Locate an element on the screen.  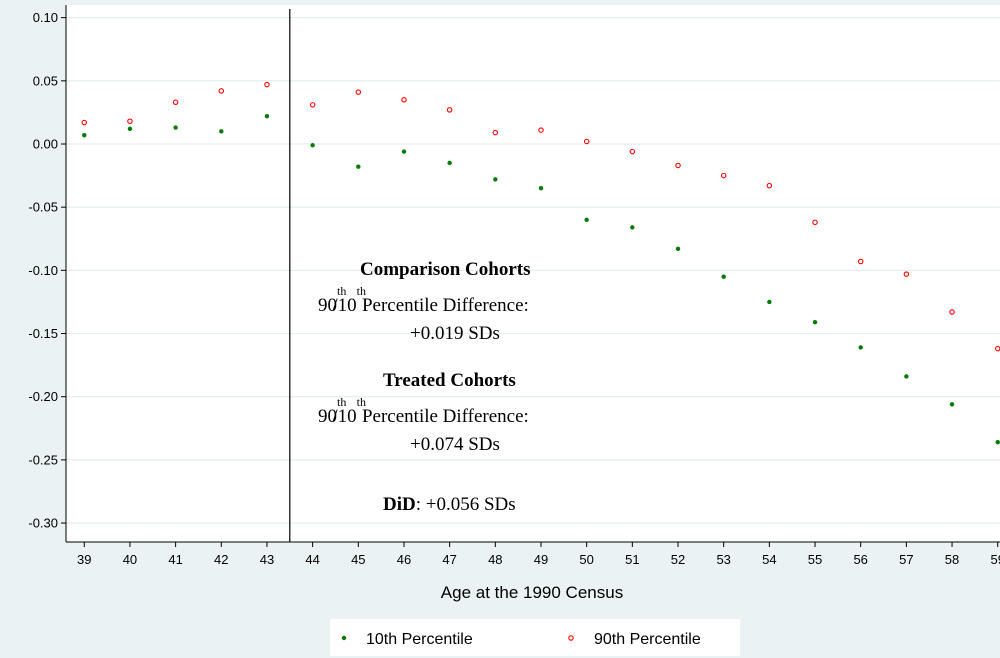
x-tick-label: 44 is located at coordinates (312, 559).